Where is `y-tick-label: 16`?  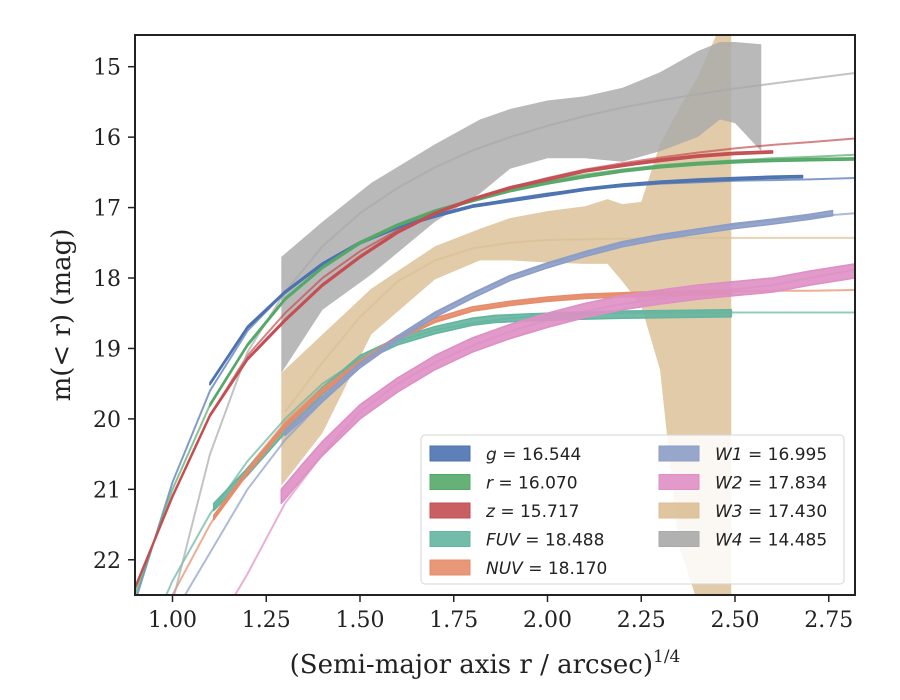
y-tick-label: 16 is located at coordinates (107, 138).